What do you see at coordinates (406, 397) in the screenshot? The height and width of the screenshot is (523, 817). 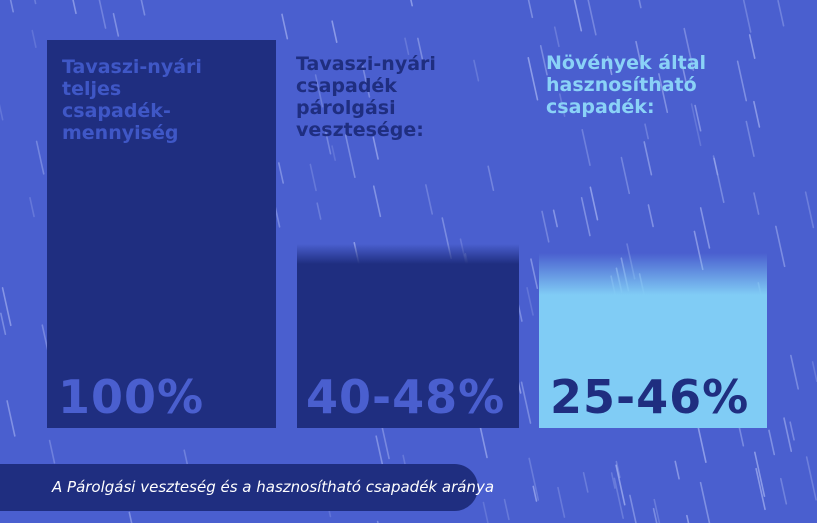 I see `value-label-evaporation: 40-48%` at bounding box center [406, 397].